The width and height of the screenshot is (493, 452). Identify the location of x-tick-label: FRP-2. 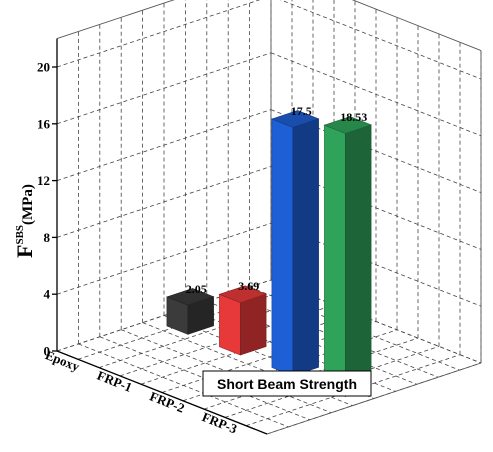
(167, 401).